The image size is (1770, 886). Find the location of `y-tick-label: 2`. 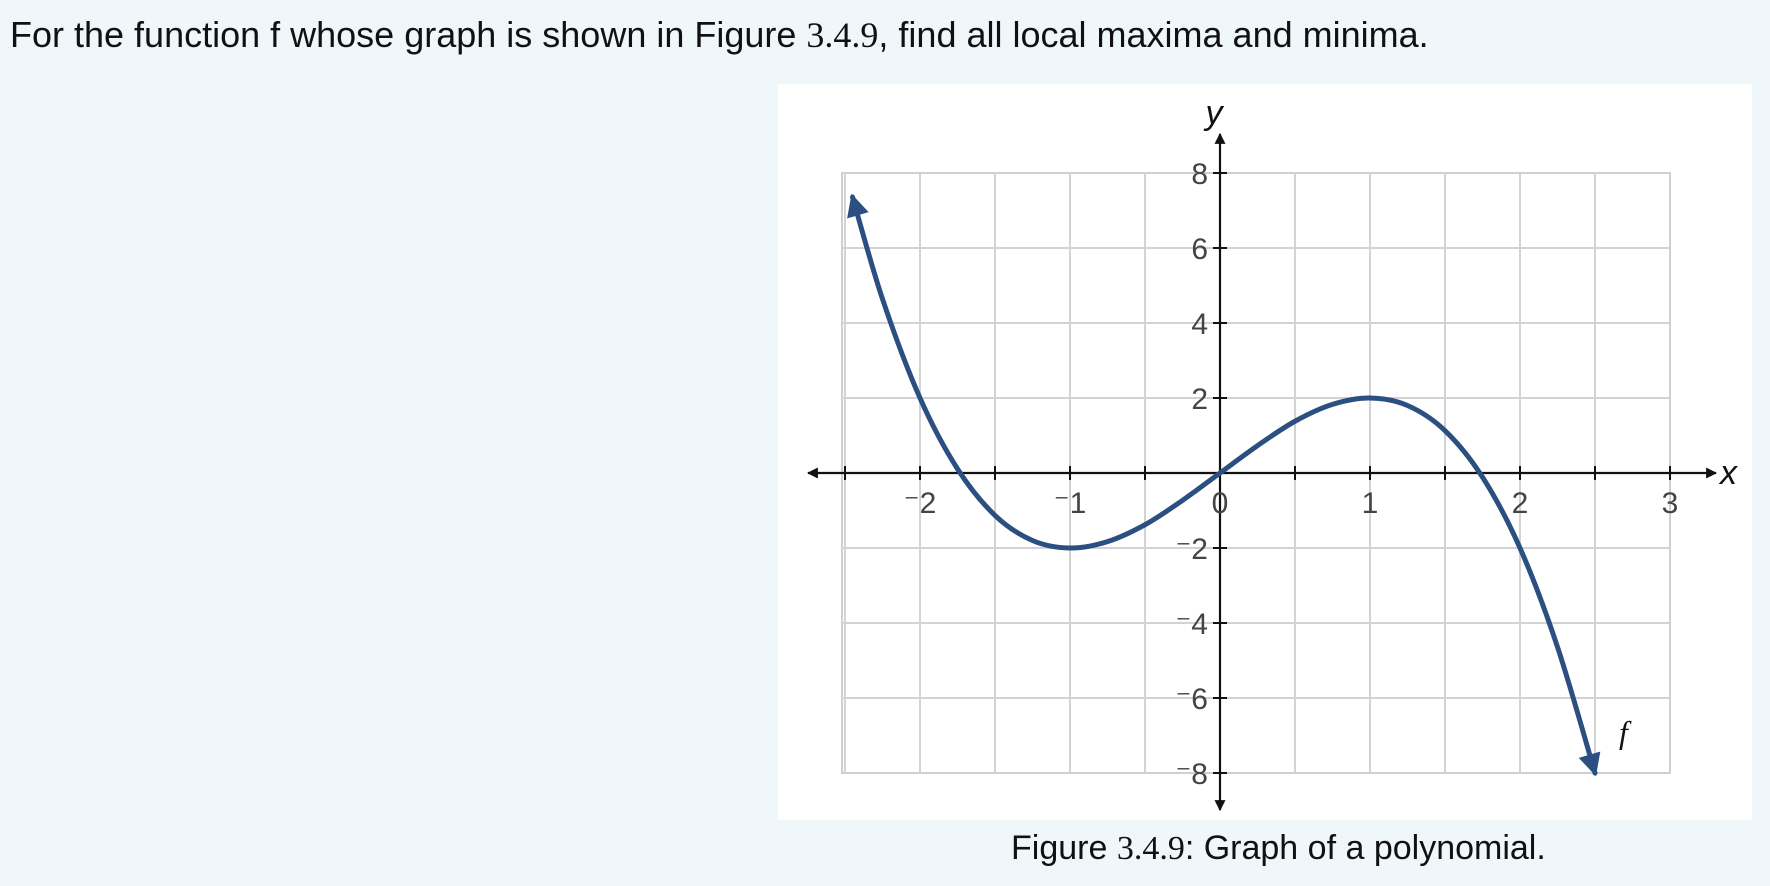

y-tick-label: 2 is located at coordinates (1199, 399).